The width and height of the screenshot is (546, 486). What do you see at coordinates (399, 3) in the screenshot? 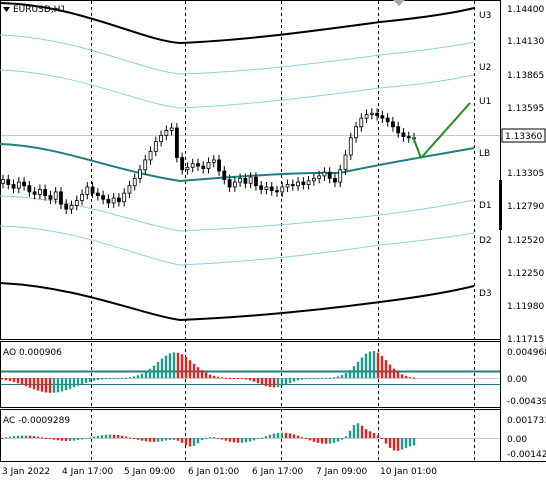
I see `one-click-trading-icon` at bounding box center [399, 3].